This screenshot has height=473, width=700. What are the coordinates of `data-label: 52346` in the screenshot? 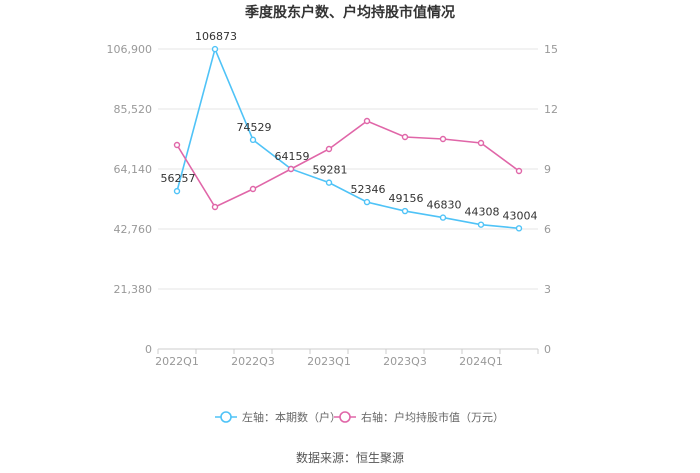 It's located at (368, 189).